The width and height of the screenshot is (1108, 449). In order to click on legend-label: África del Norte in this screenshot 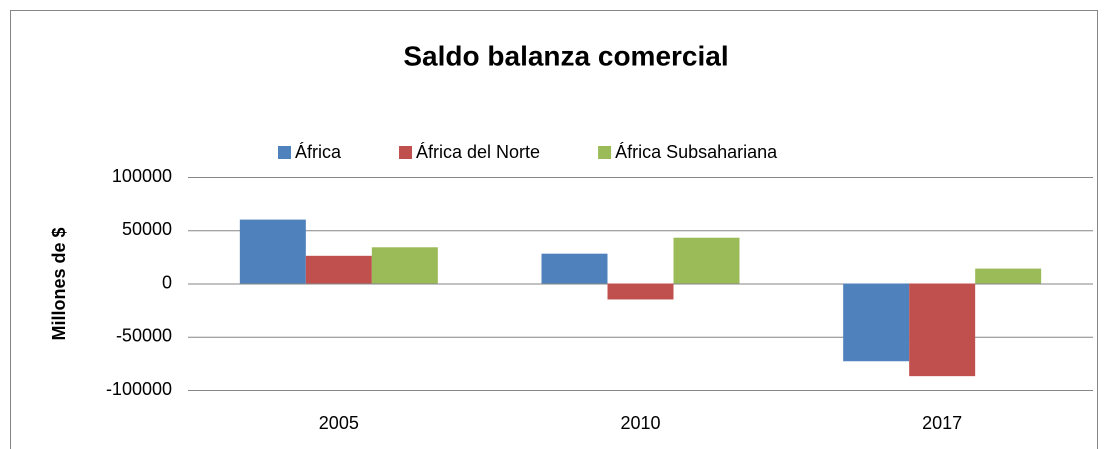, I will do `click(478, 152)`.